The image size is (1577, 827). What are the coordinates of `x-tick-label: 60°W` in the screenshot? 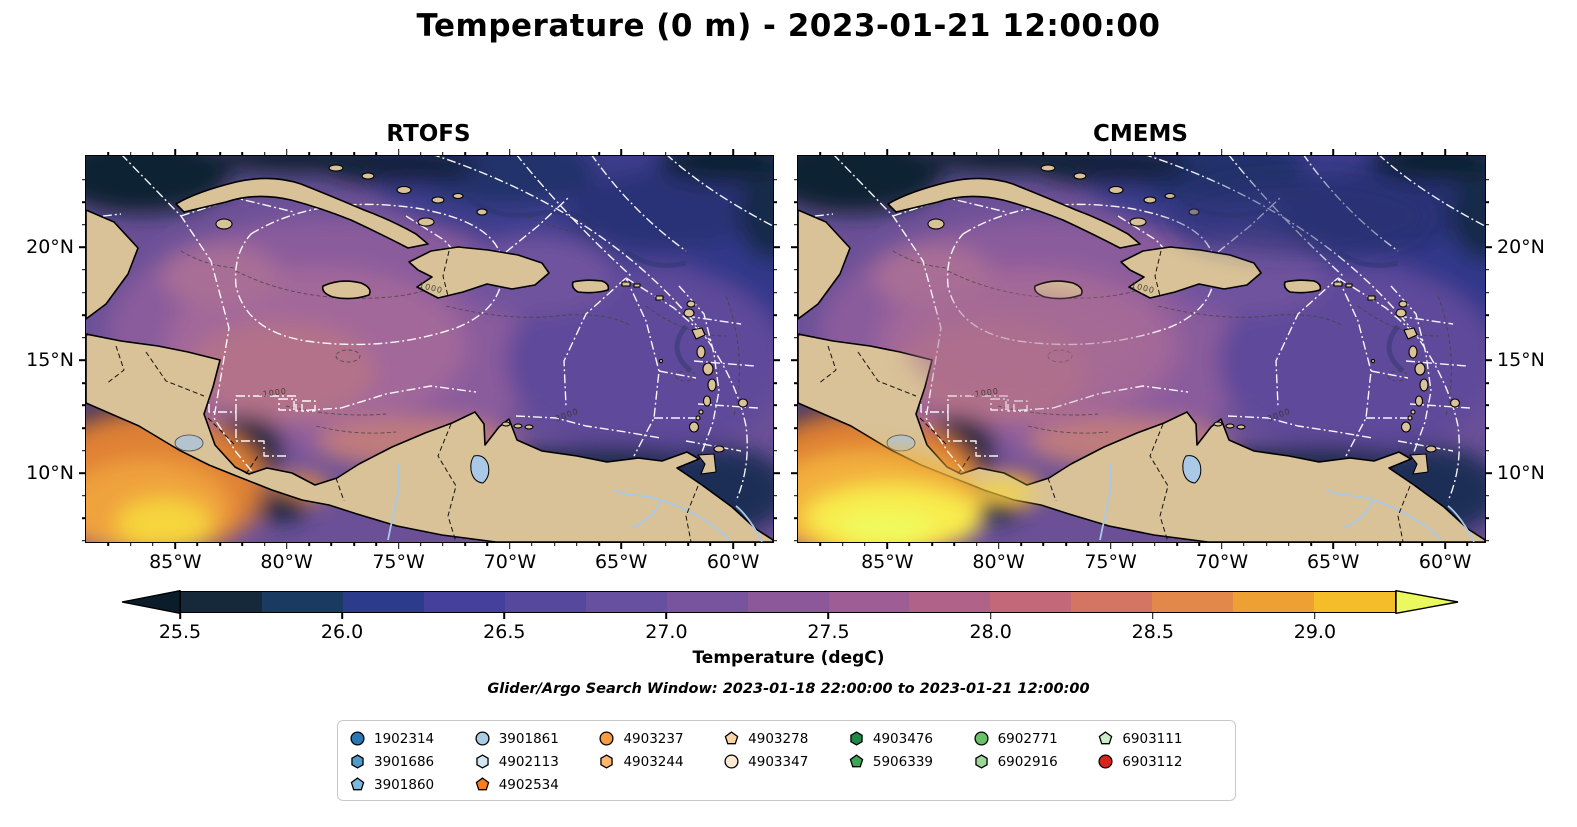 It's located at (733, 562).